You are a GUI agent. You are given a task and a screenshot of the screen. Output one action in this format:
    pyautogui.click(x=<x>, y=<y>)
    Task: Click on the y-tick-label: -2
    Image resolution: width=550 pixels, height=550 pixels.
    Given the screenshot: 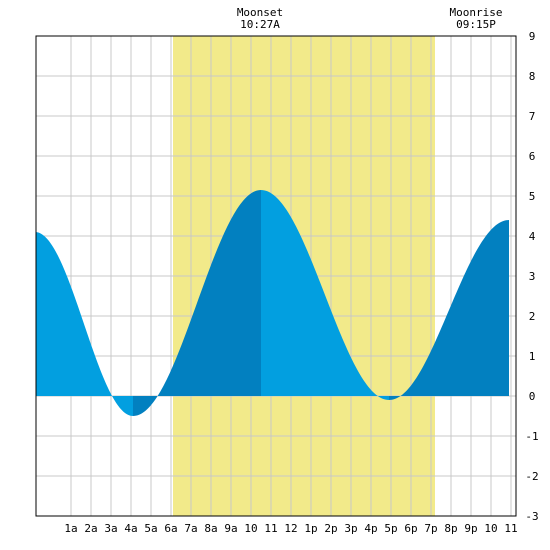 What is the action you would take?
    pyautogui.click(x=531, y=476)
    